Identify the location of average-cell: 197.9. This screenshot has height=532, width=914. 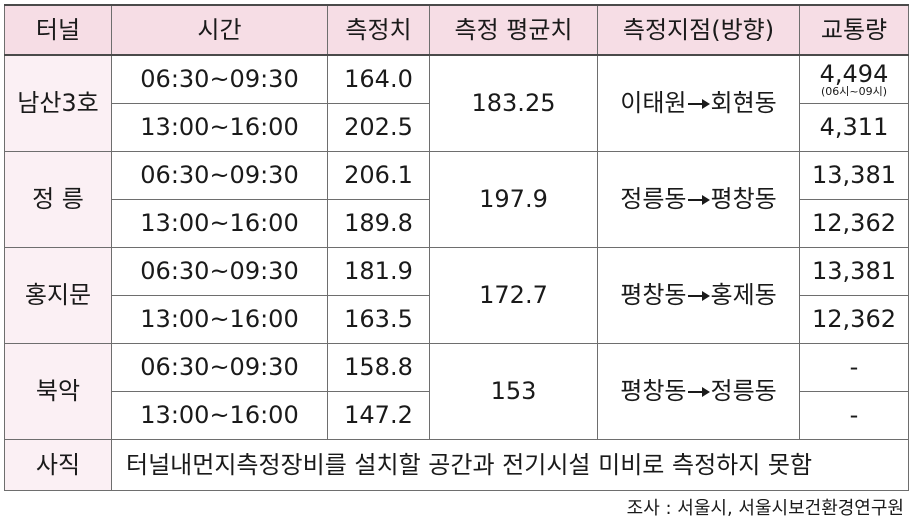
(513, 199).